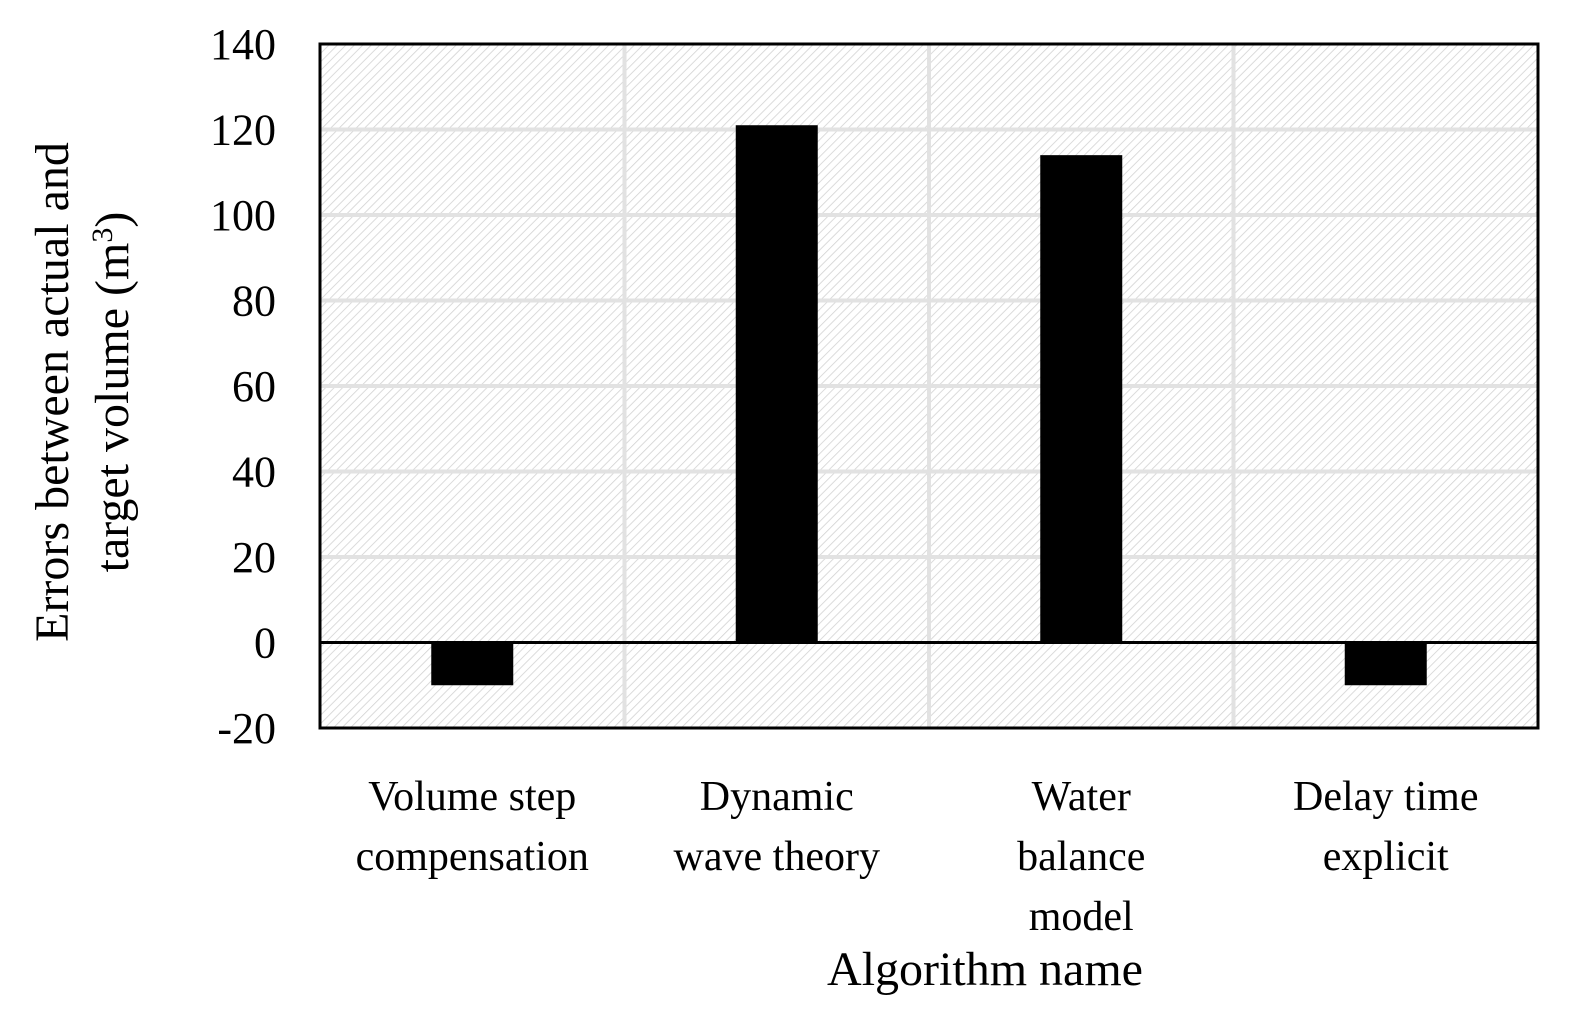 The width and height of the screenshot is (1571, 1023). Describe the element at coordinates (1081, 917) in the screenshot. I see `x-category-label: model` at that location.